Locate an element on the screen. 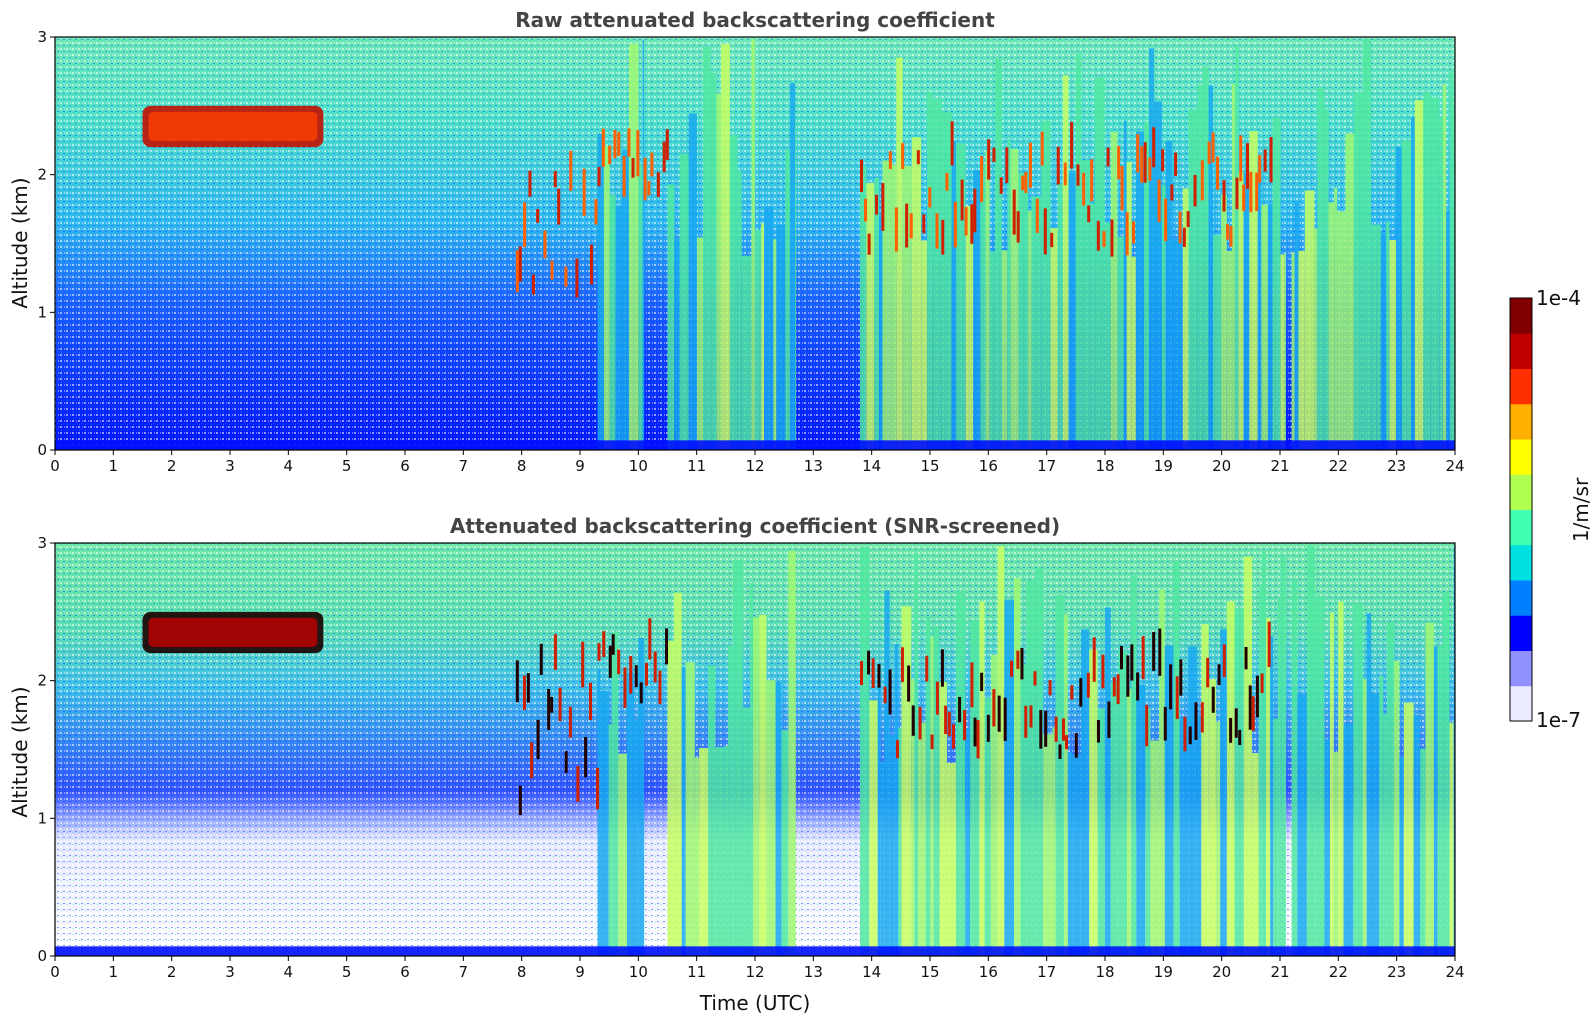 The height and width of the screenshot is (1020, 1595). x-tick-label: 2 is located at coordinates (172, 972).